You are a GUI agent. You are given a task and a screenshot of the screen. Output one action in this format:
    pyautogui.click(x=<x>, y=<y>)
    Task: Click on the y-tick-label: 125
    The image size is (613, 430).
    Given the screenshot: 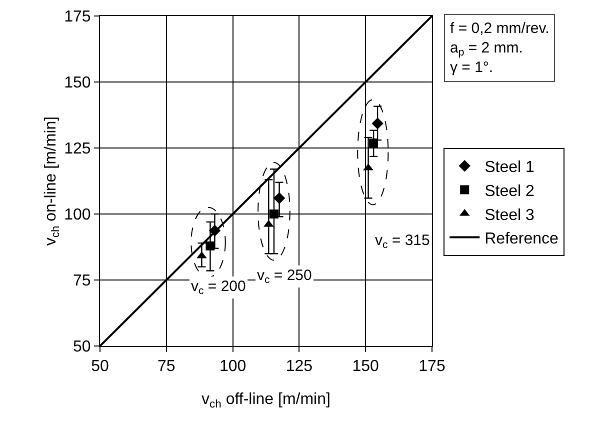 What is the action you would take?
    pyautogui.click(x=77, y=149)
    